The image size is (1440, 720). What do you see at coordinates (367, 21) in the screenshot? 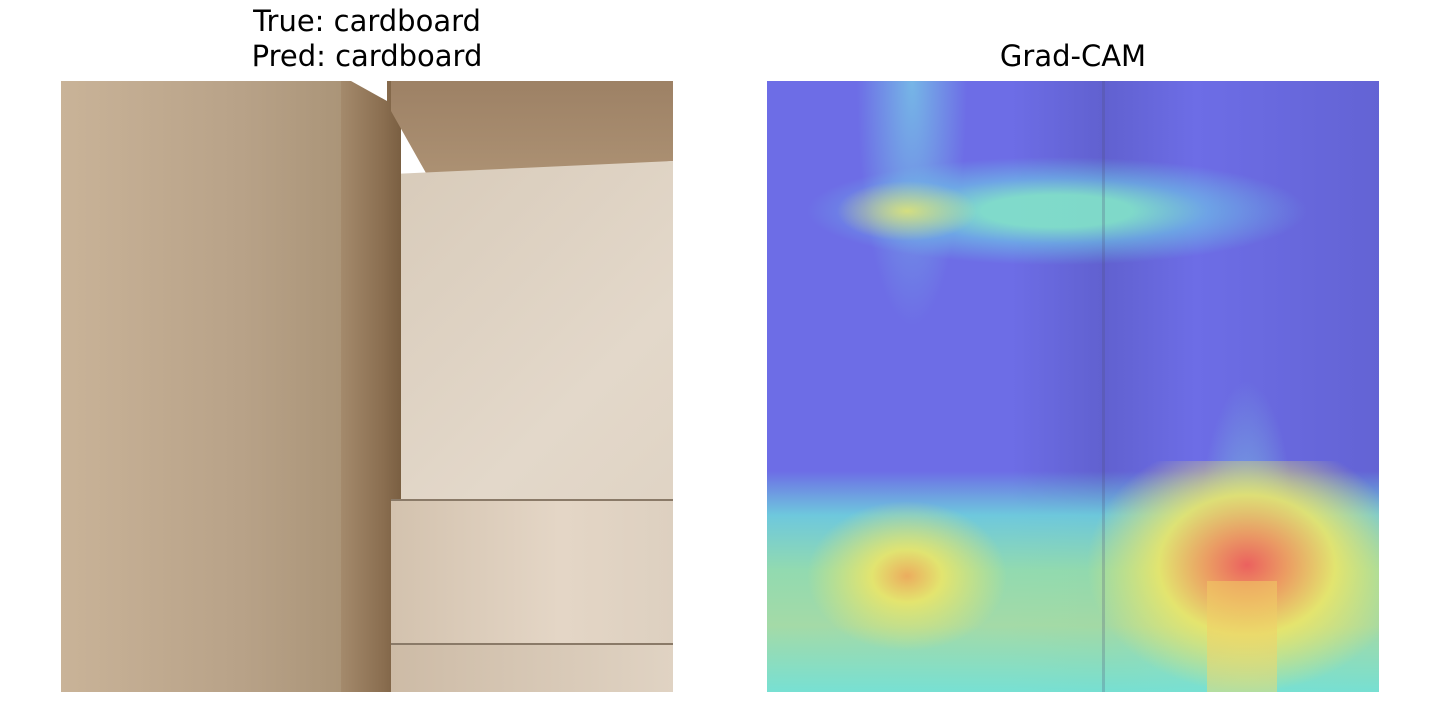
I see `true-label: True: cardboard` at bounding box center [367, 21].